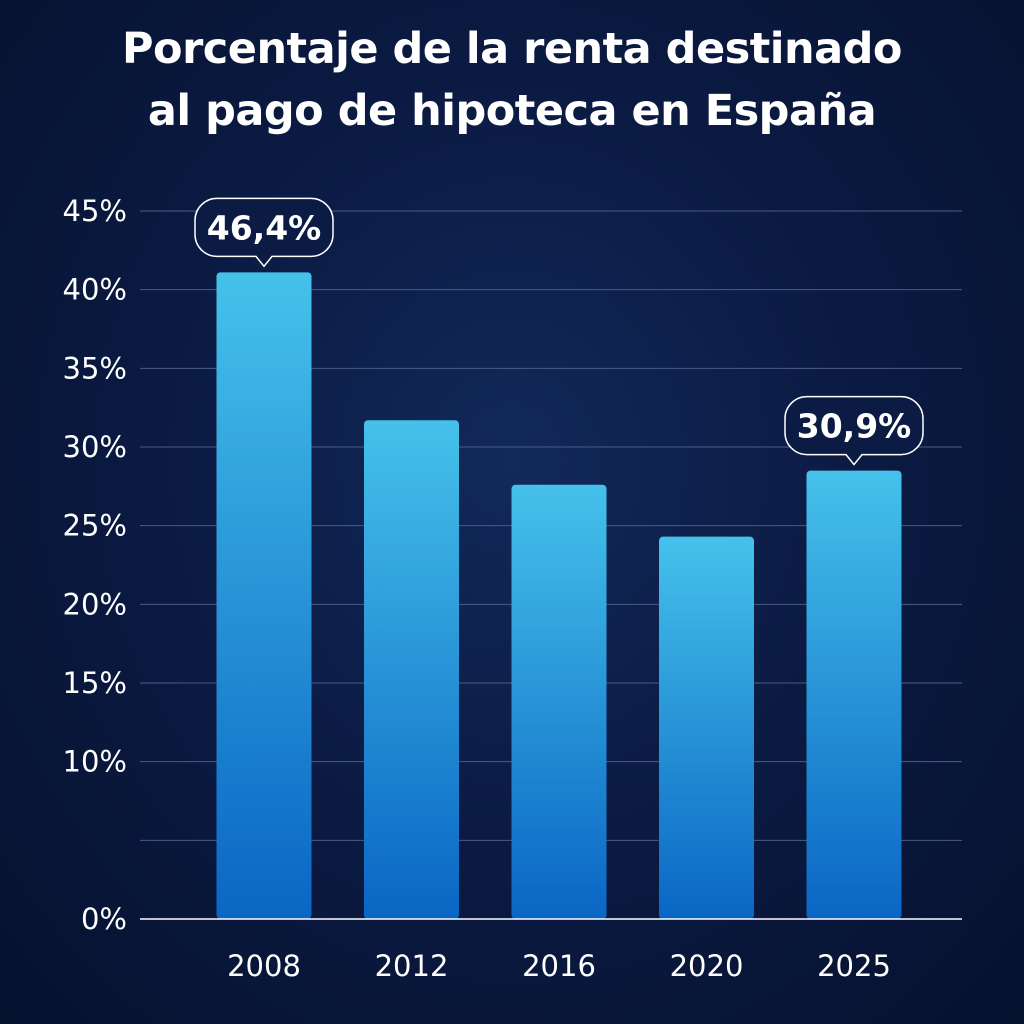 This screenshot has width=1024, height=1024. I want to click on y-tick-label: 35%, so click(95, 368).